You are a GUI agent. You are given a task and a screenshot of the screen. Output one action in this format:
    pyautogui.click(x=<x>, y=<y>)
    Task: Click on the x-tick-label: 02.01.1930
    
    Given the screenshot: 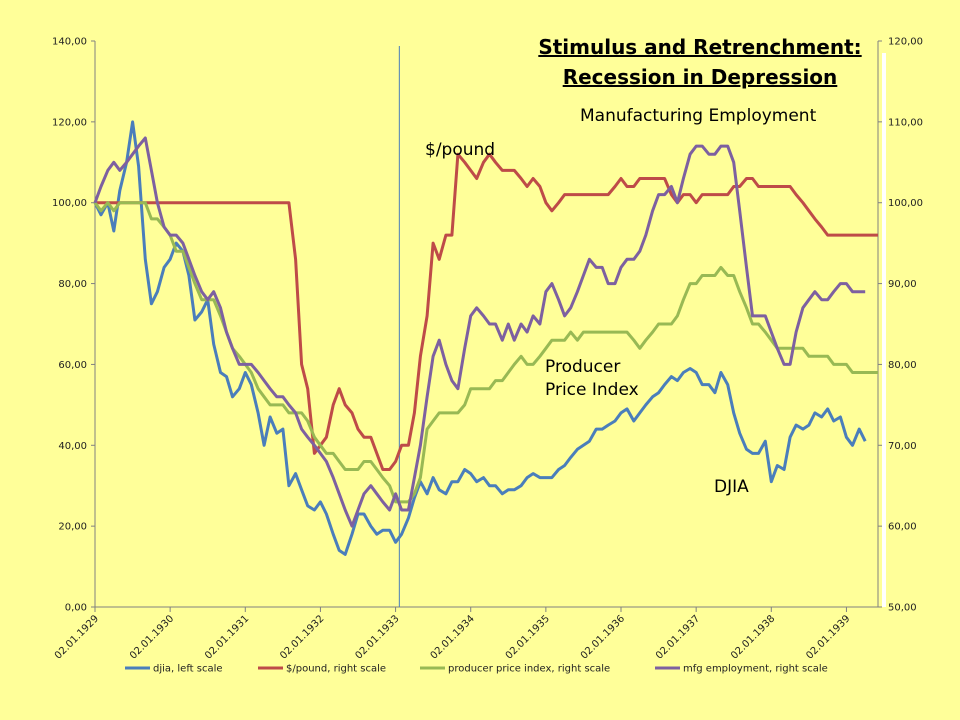 What is the action you would take?
    pyautogui.click(x=152, y=637)
    